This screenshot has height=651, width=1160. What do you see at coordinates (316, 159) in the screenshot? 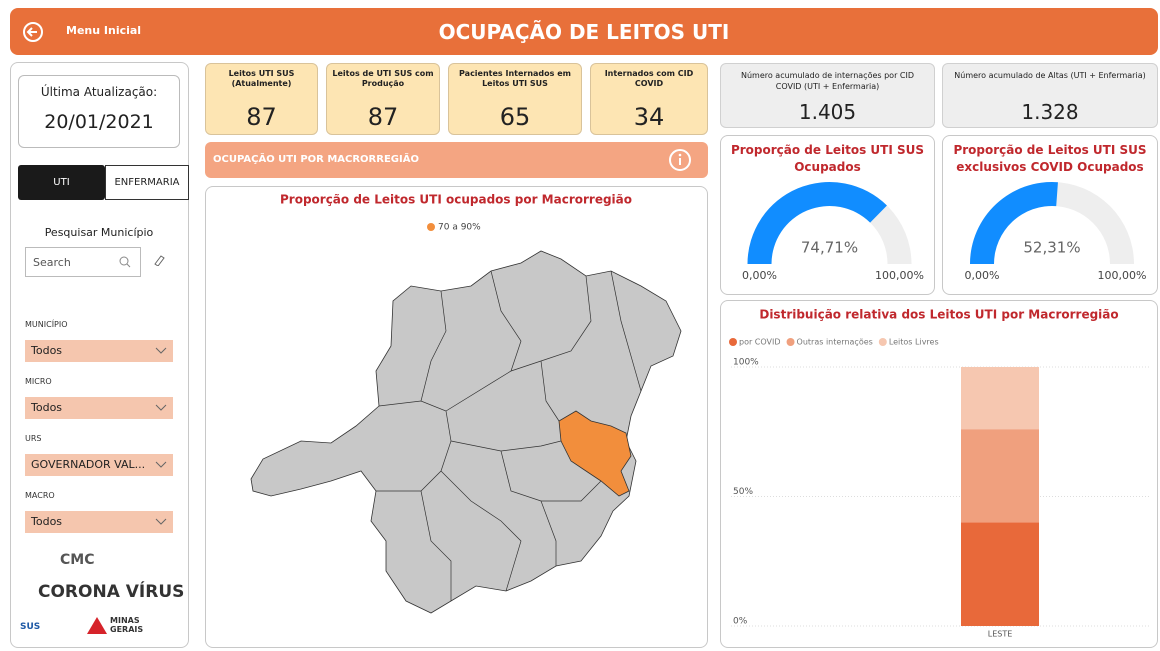
I see `section-title: OCUPAÇÃO UTI POR MACRORREGIÃO` at bounding box center [316, 159].